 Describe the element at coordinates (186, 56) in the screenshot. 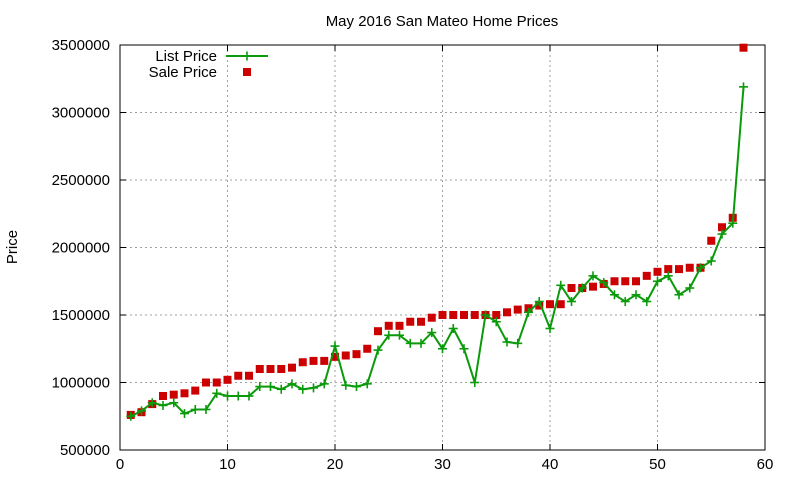

I see `legend-label-list-price: List Price` at that location.